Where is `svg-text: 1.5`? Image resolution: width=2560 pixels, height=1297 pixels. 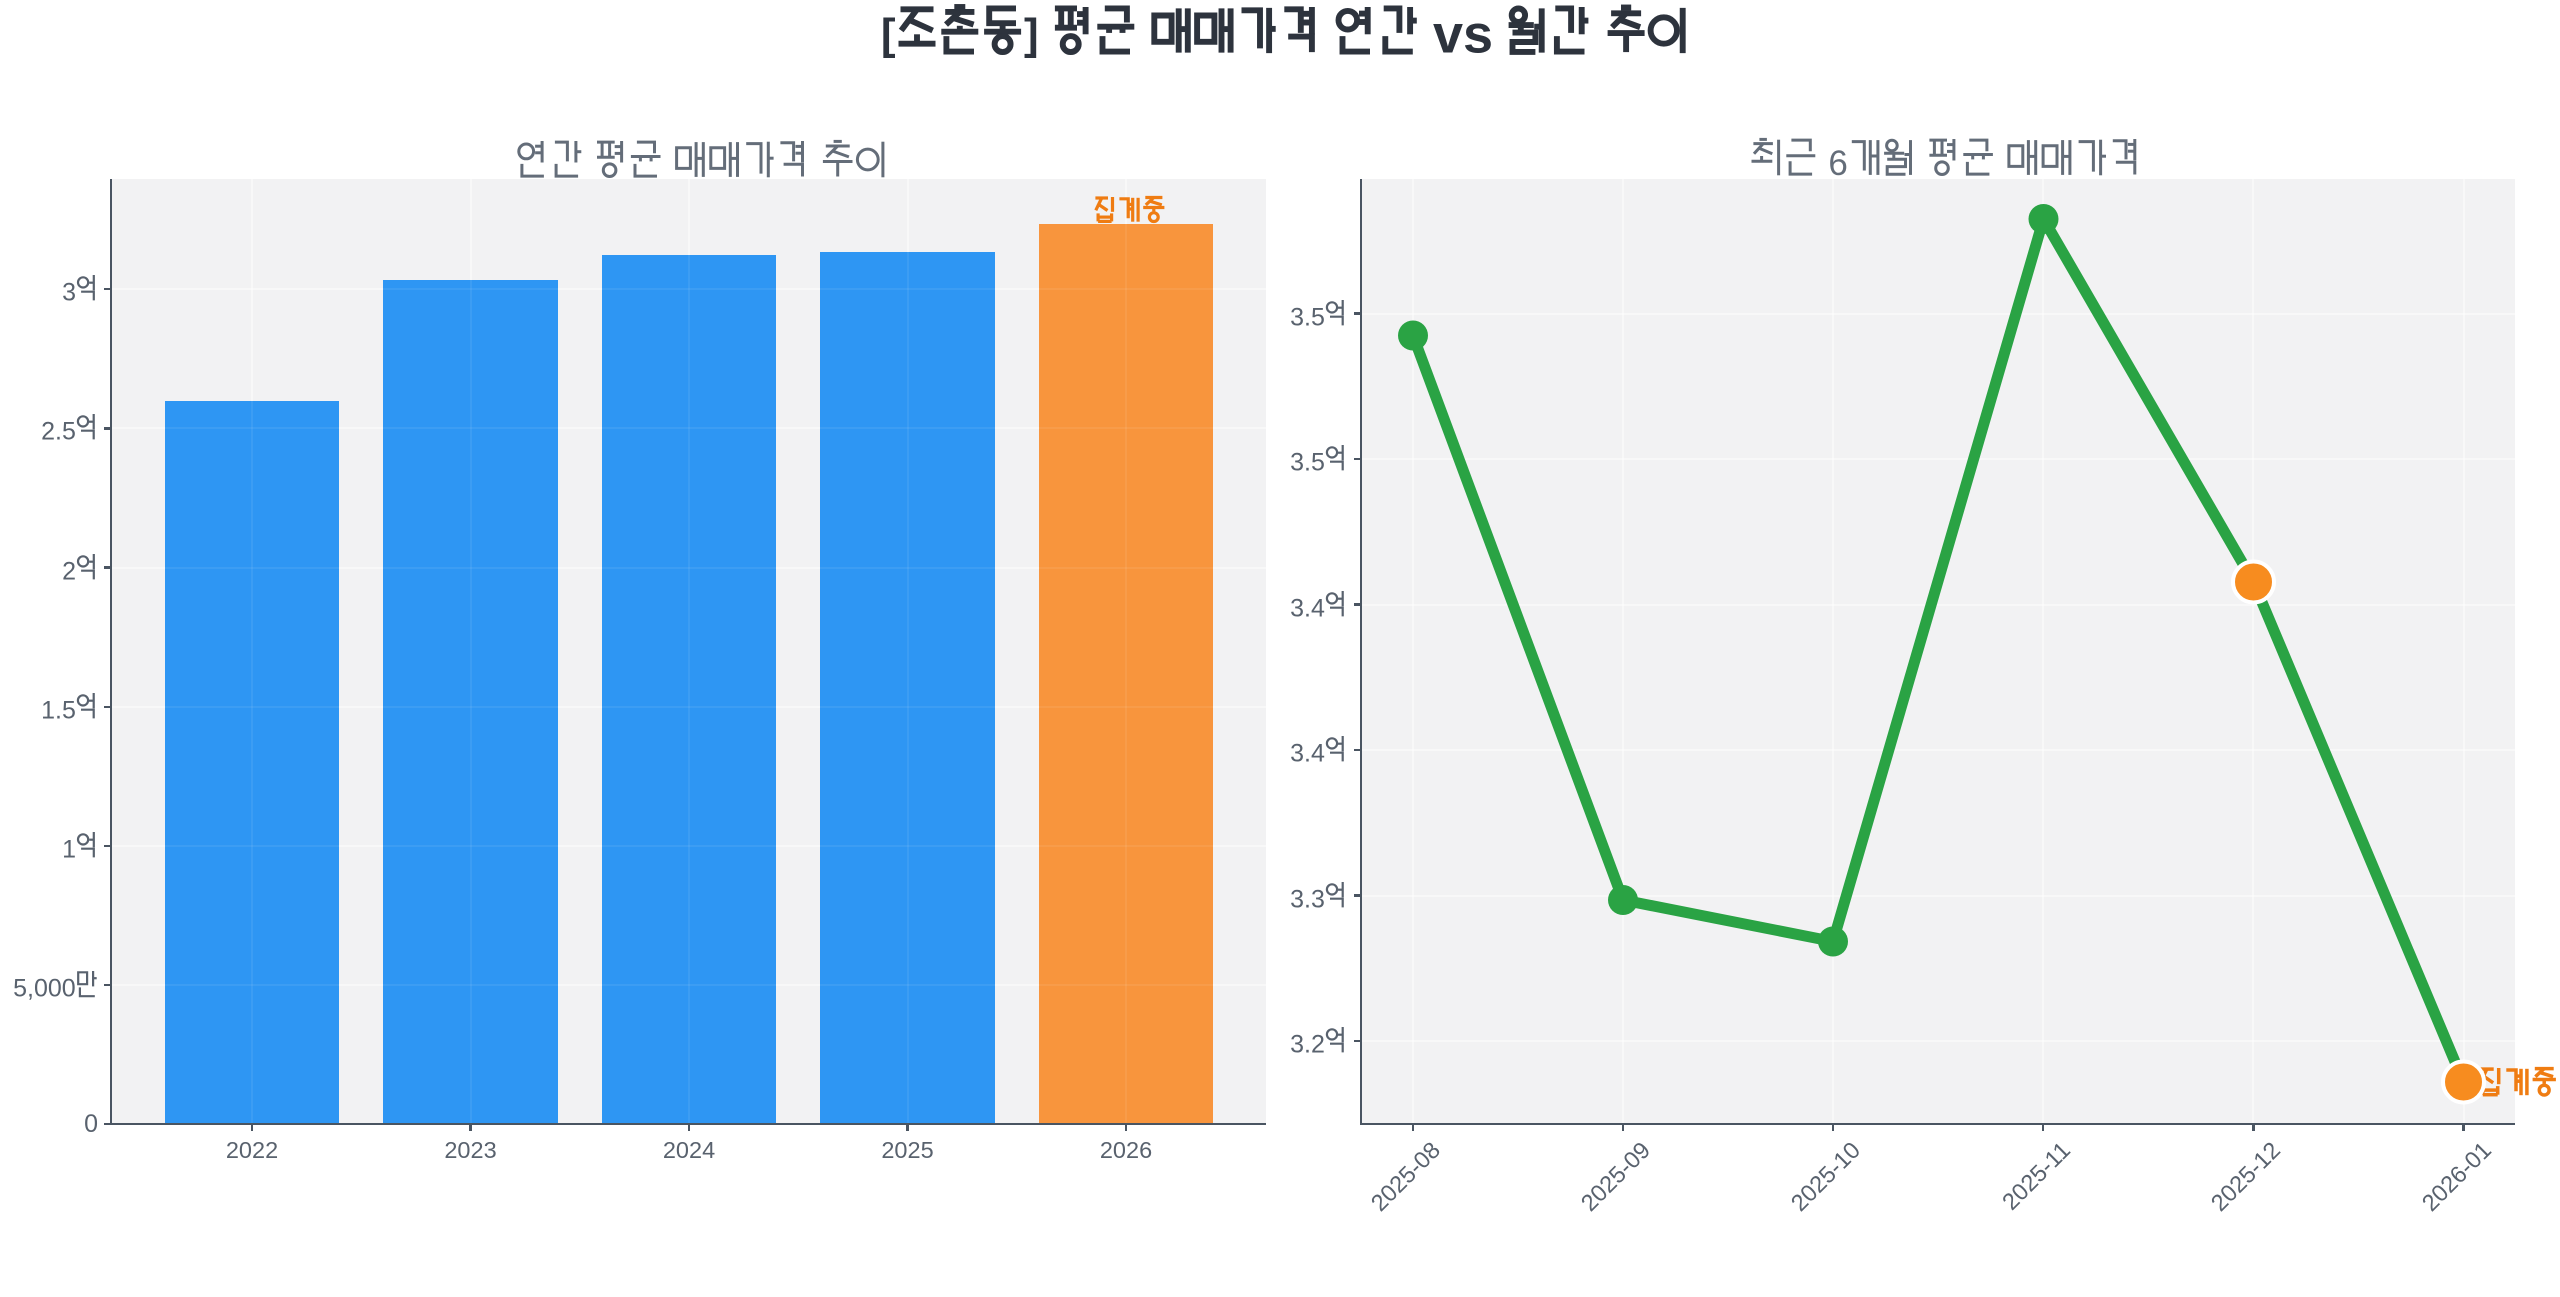
svg-text: 1.5 is located at coordinates (58, 710).